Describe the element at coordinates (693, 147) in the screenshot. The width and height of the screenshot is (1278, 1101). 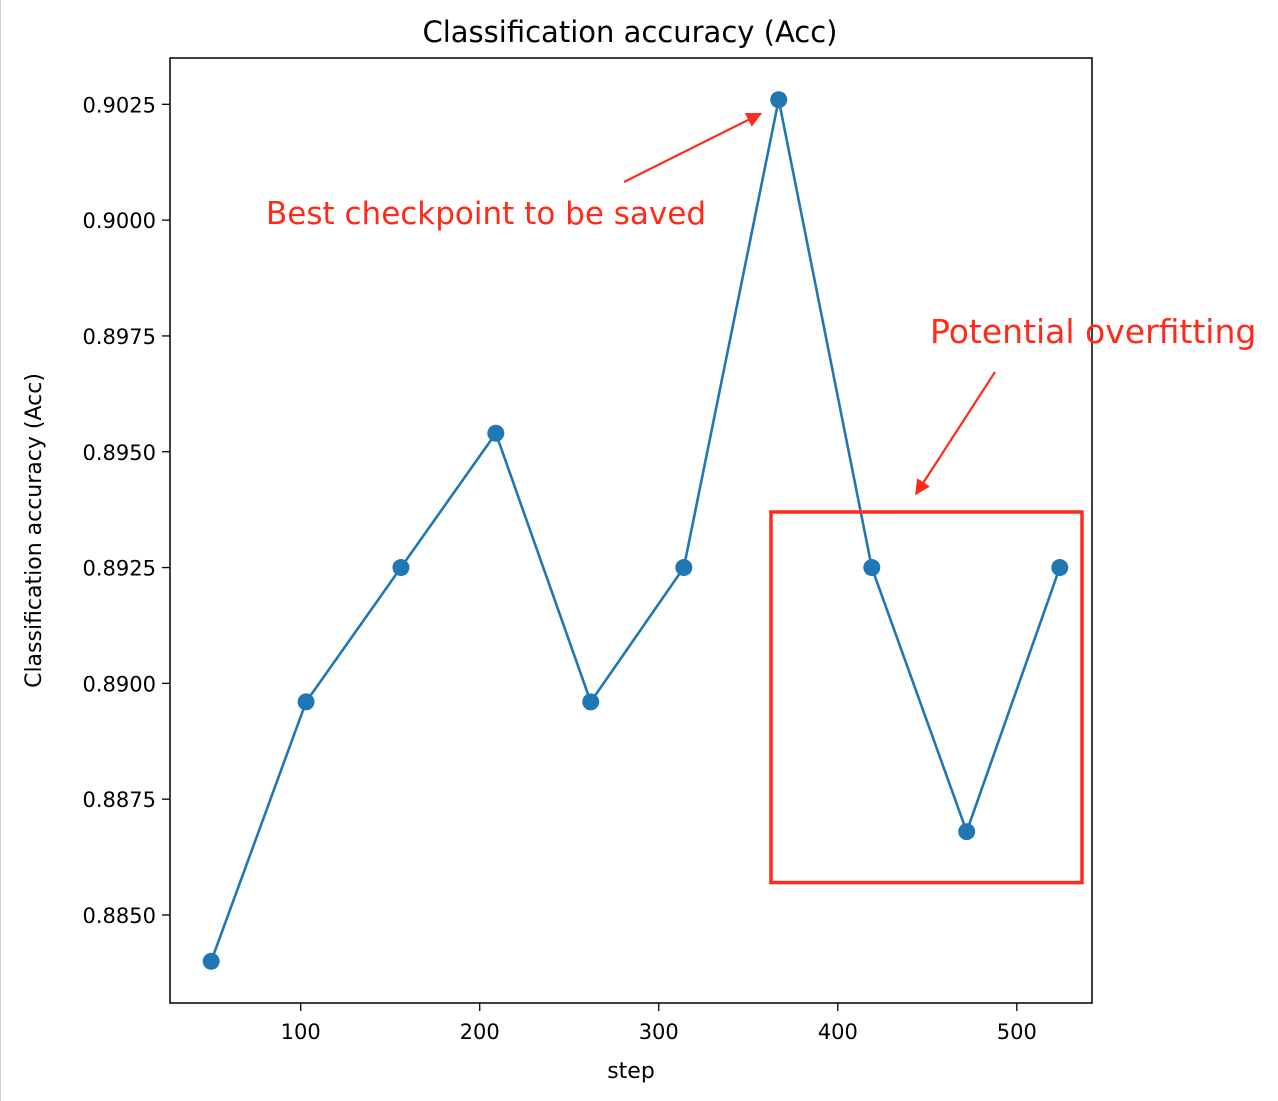
I see `annotation-arrow-best` at that location.